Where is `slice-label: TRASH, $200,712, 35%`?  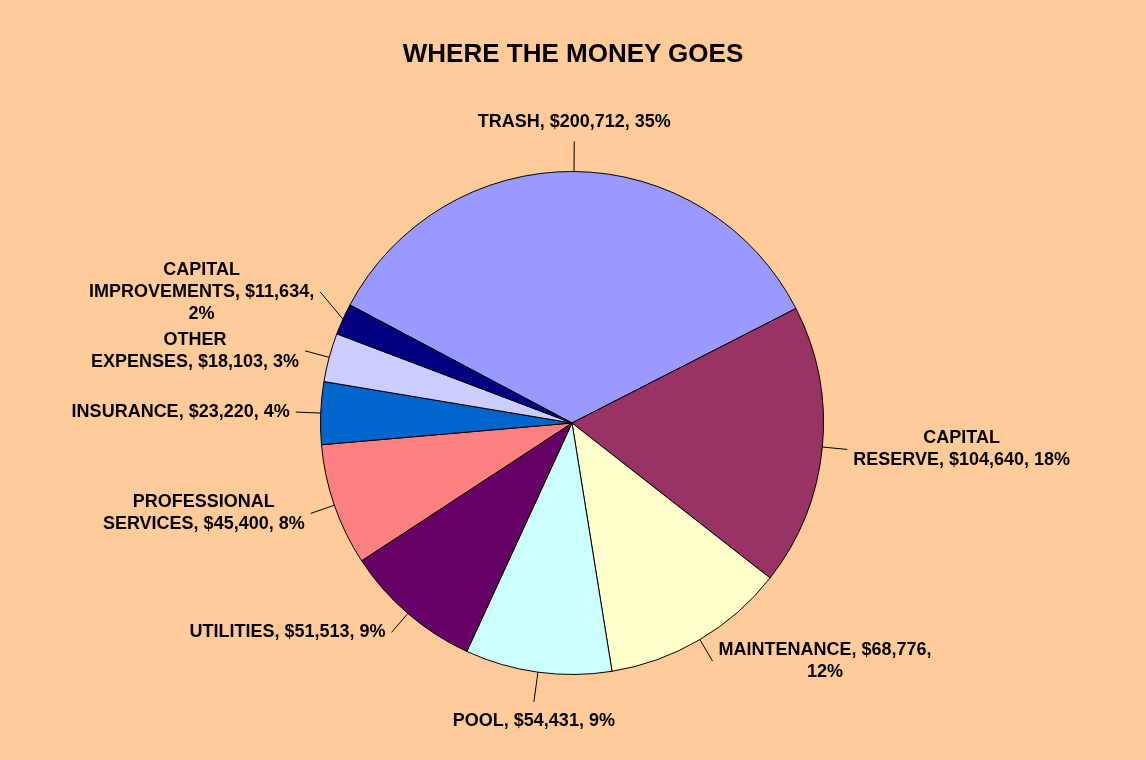
slice-label: TRASH, $200,712, 35% is located at coordinates (574, 121).